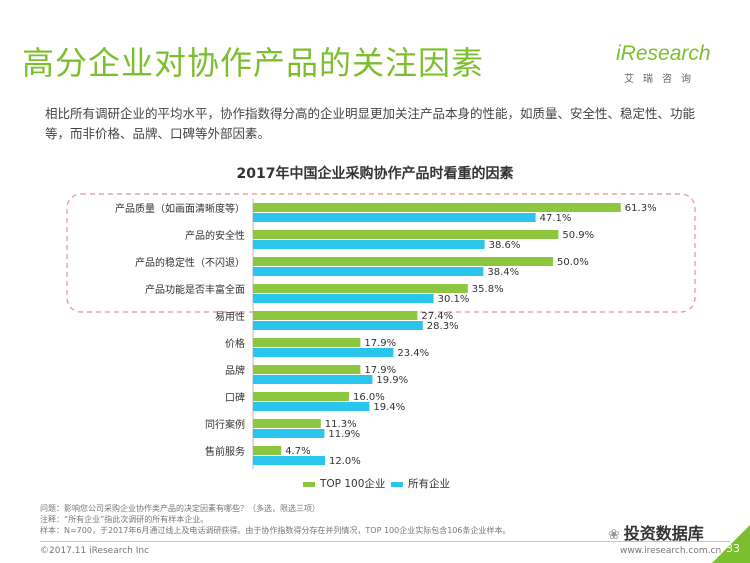  What do you see at coordinates (345, 461) in the screenshot?
I see `data-label: 12.0%` at bounding box center [345, 461].